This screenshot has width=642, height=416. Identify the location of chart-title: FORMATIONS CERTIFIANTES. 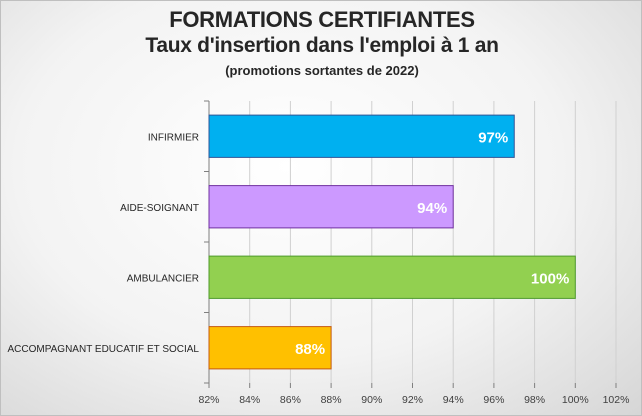
(322, 19).